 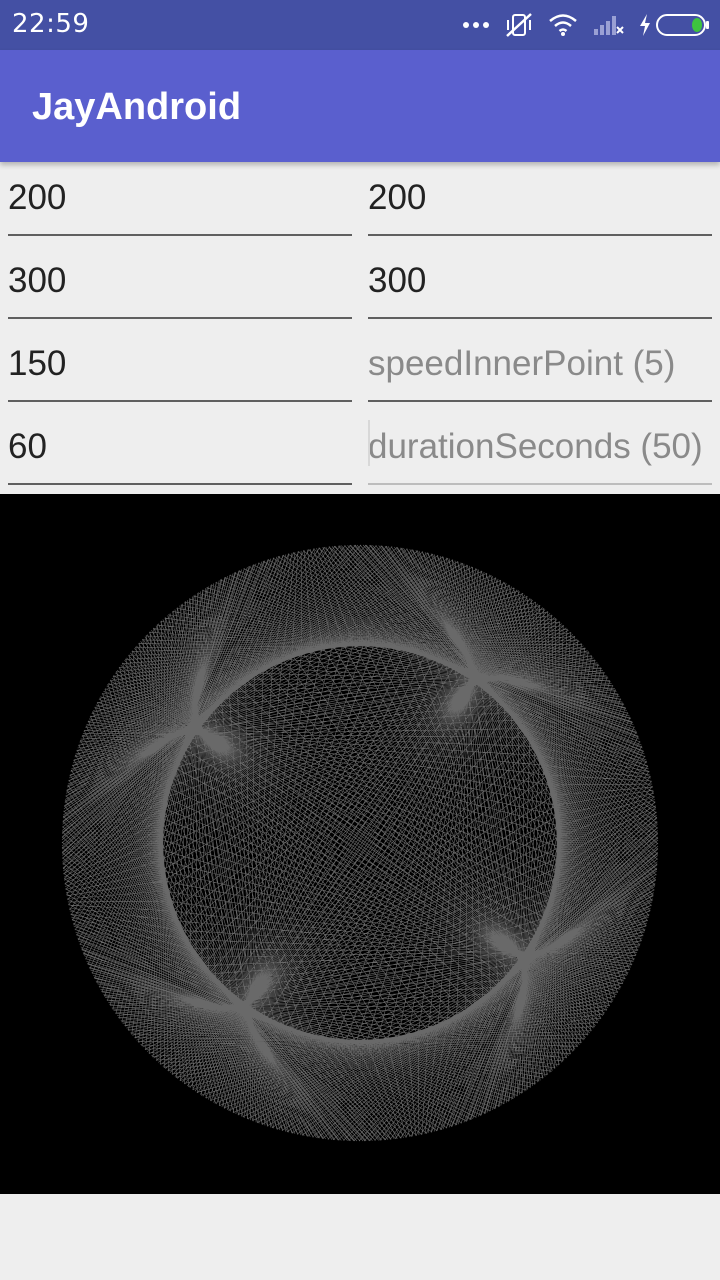 What do you see at coordinates (476, 25) in the screenshot?
I see `more-icon` at bounding box center [476, 25].